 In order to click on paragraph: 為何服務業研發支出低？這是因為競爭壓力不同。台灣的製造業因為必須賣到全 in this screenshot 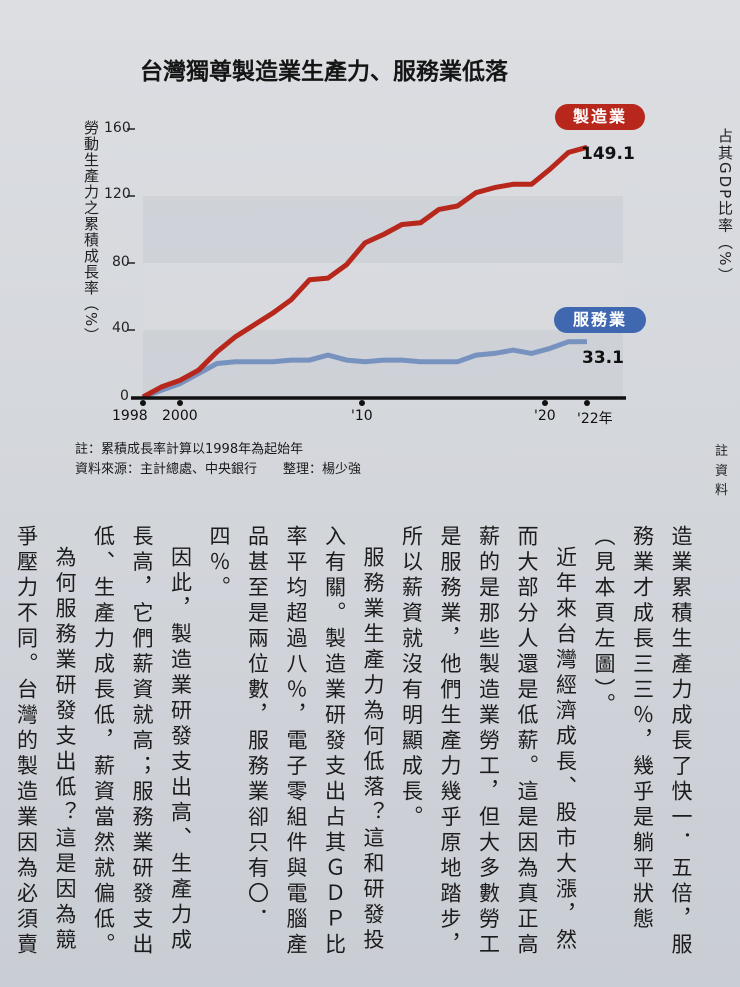, I will do `click(46, 742)`.